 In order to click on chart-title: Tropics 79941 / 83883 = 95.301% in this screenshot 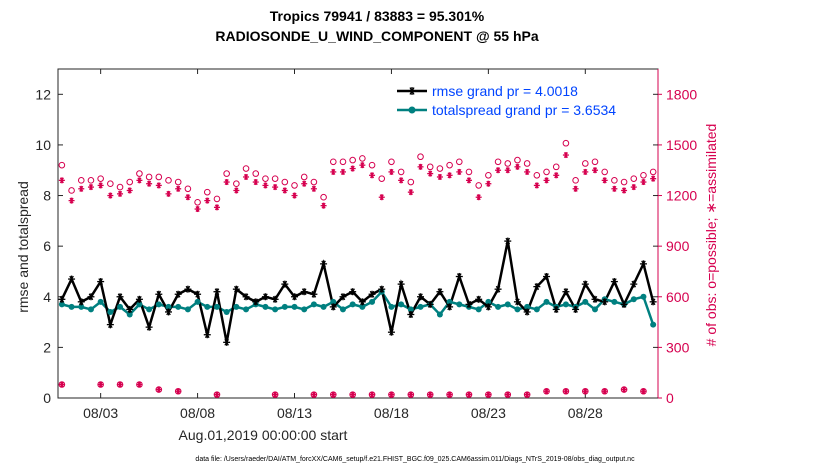, I will do `click(377, 16)`.